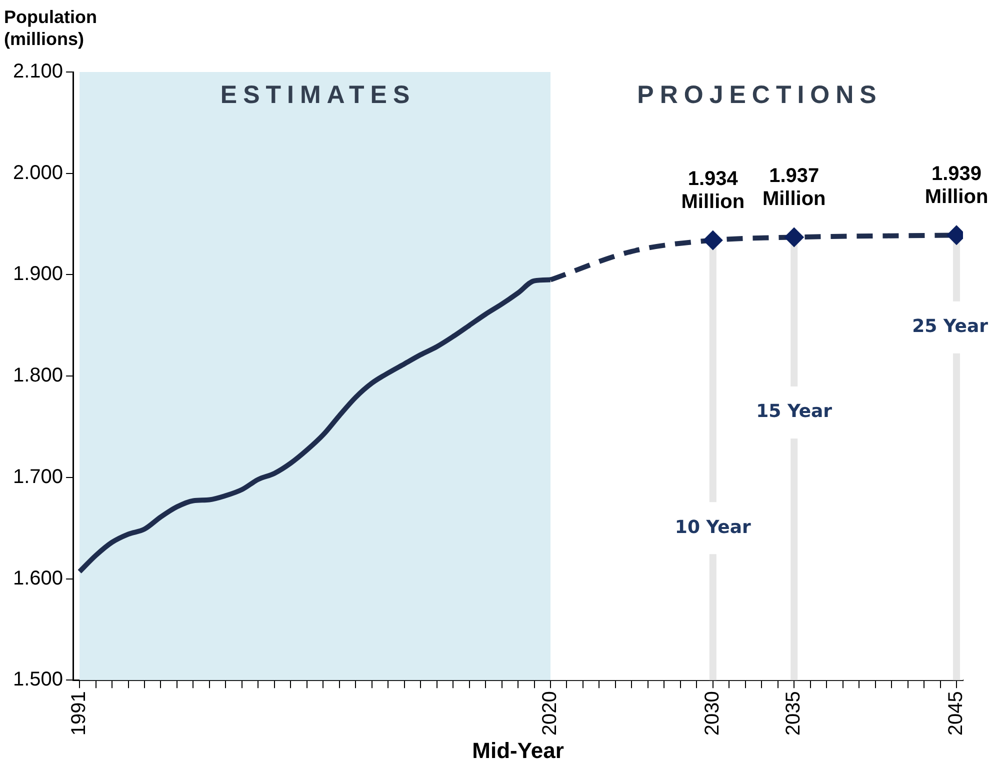 This screenshot has height=771, width=991. I want to click on x-tick-label: 2020, so click(550, 713).